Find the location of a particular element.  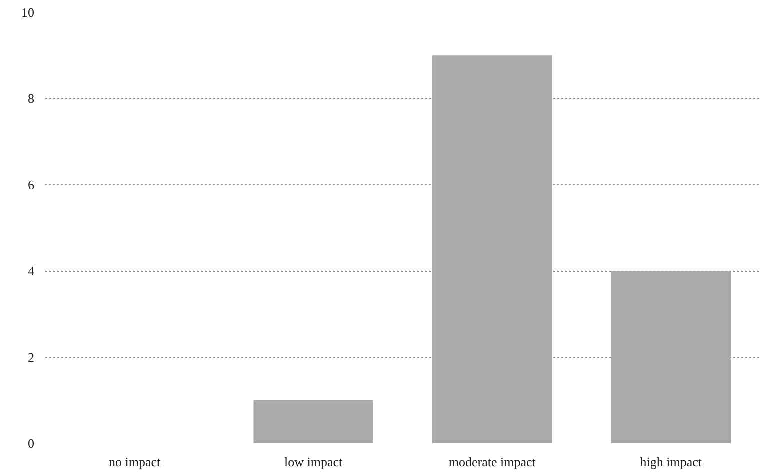

y-tick-label: 8 is located at coordinates (31, 98).